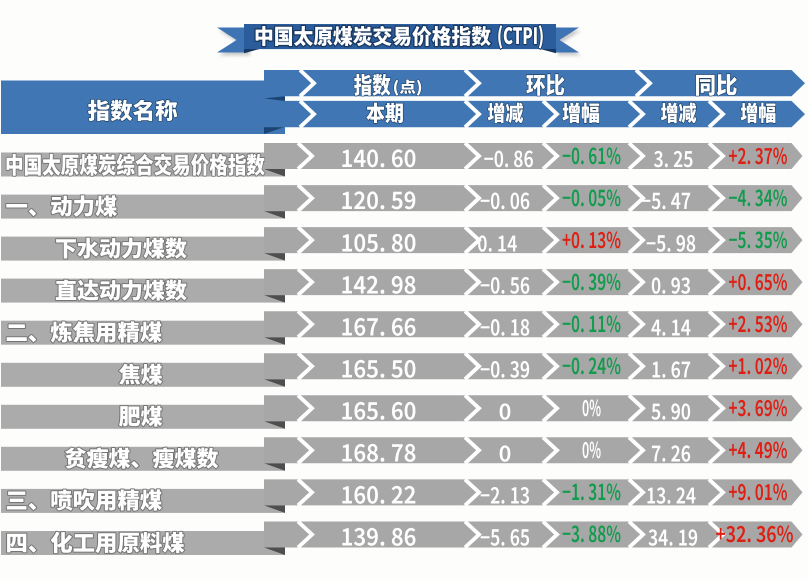 Image resolution: width=808 pixels, height=581 pixels. I want to click on svg-text: −3. 88%, so click(591, 533).